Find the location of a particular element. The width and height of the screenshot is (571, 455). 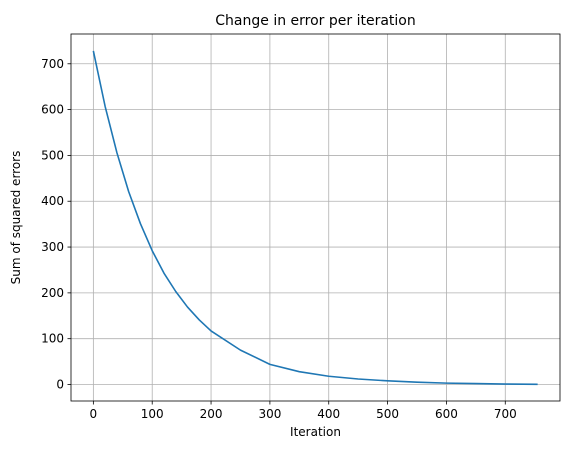

y-tick-label: 700 is located at coordinates (52, 64).